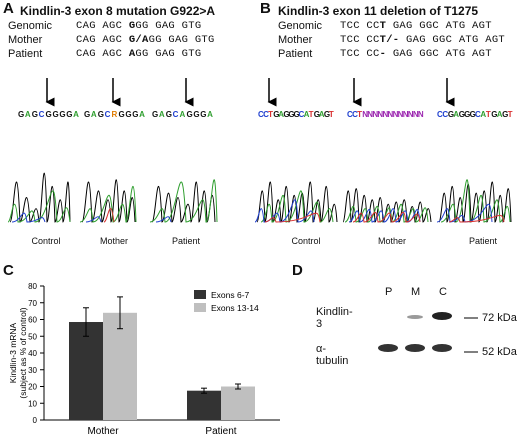  What do you see at coordinates (32, 370) in the screenshot?
I see `y-tick-label: 30` at bounding box center [32, 370].